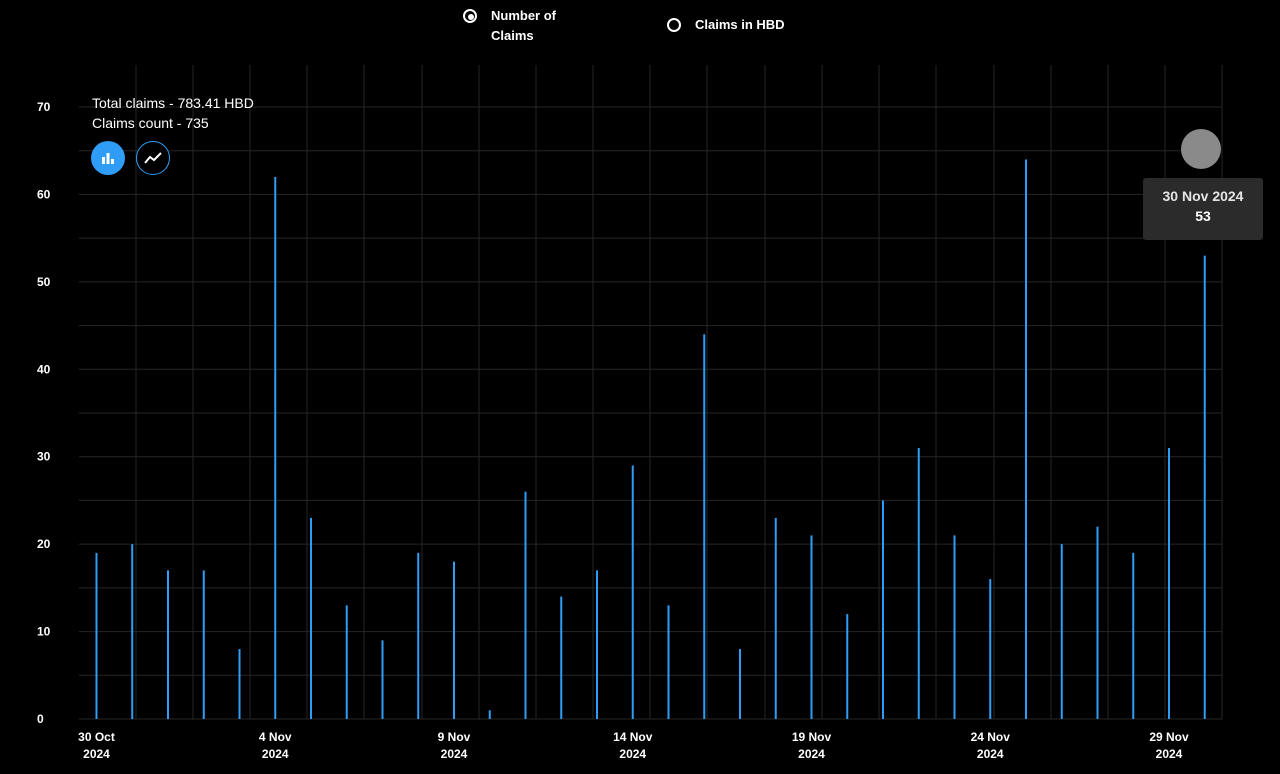 The height and width of the screenshot is (774, 1280). Describe the element at coordinates (523, 25) in the screenshot. I see `number-of-claims-label: Number of Claims` at that location.